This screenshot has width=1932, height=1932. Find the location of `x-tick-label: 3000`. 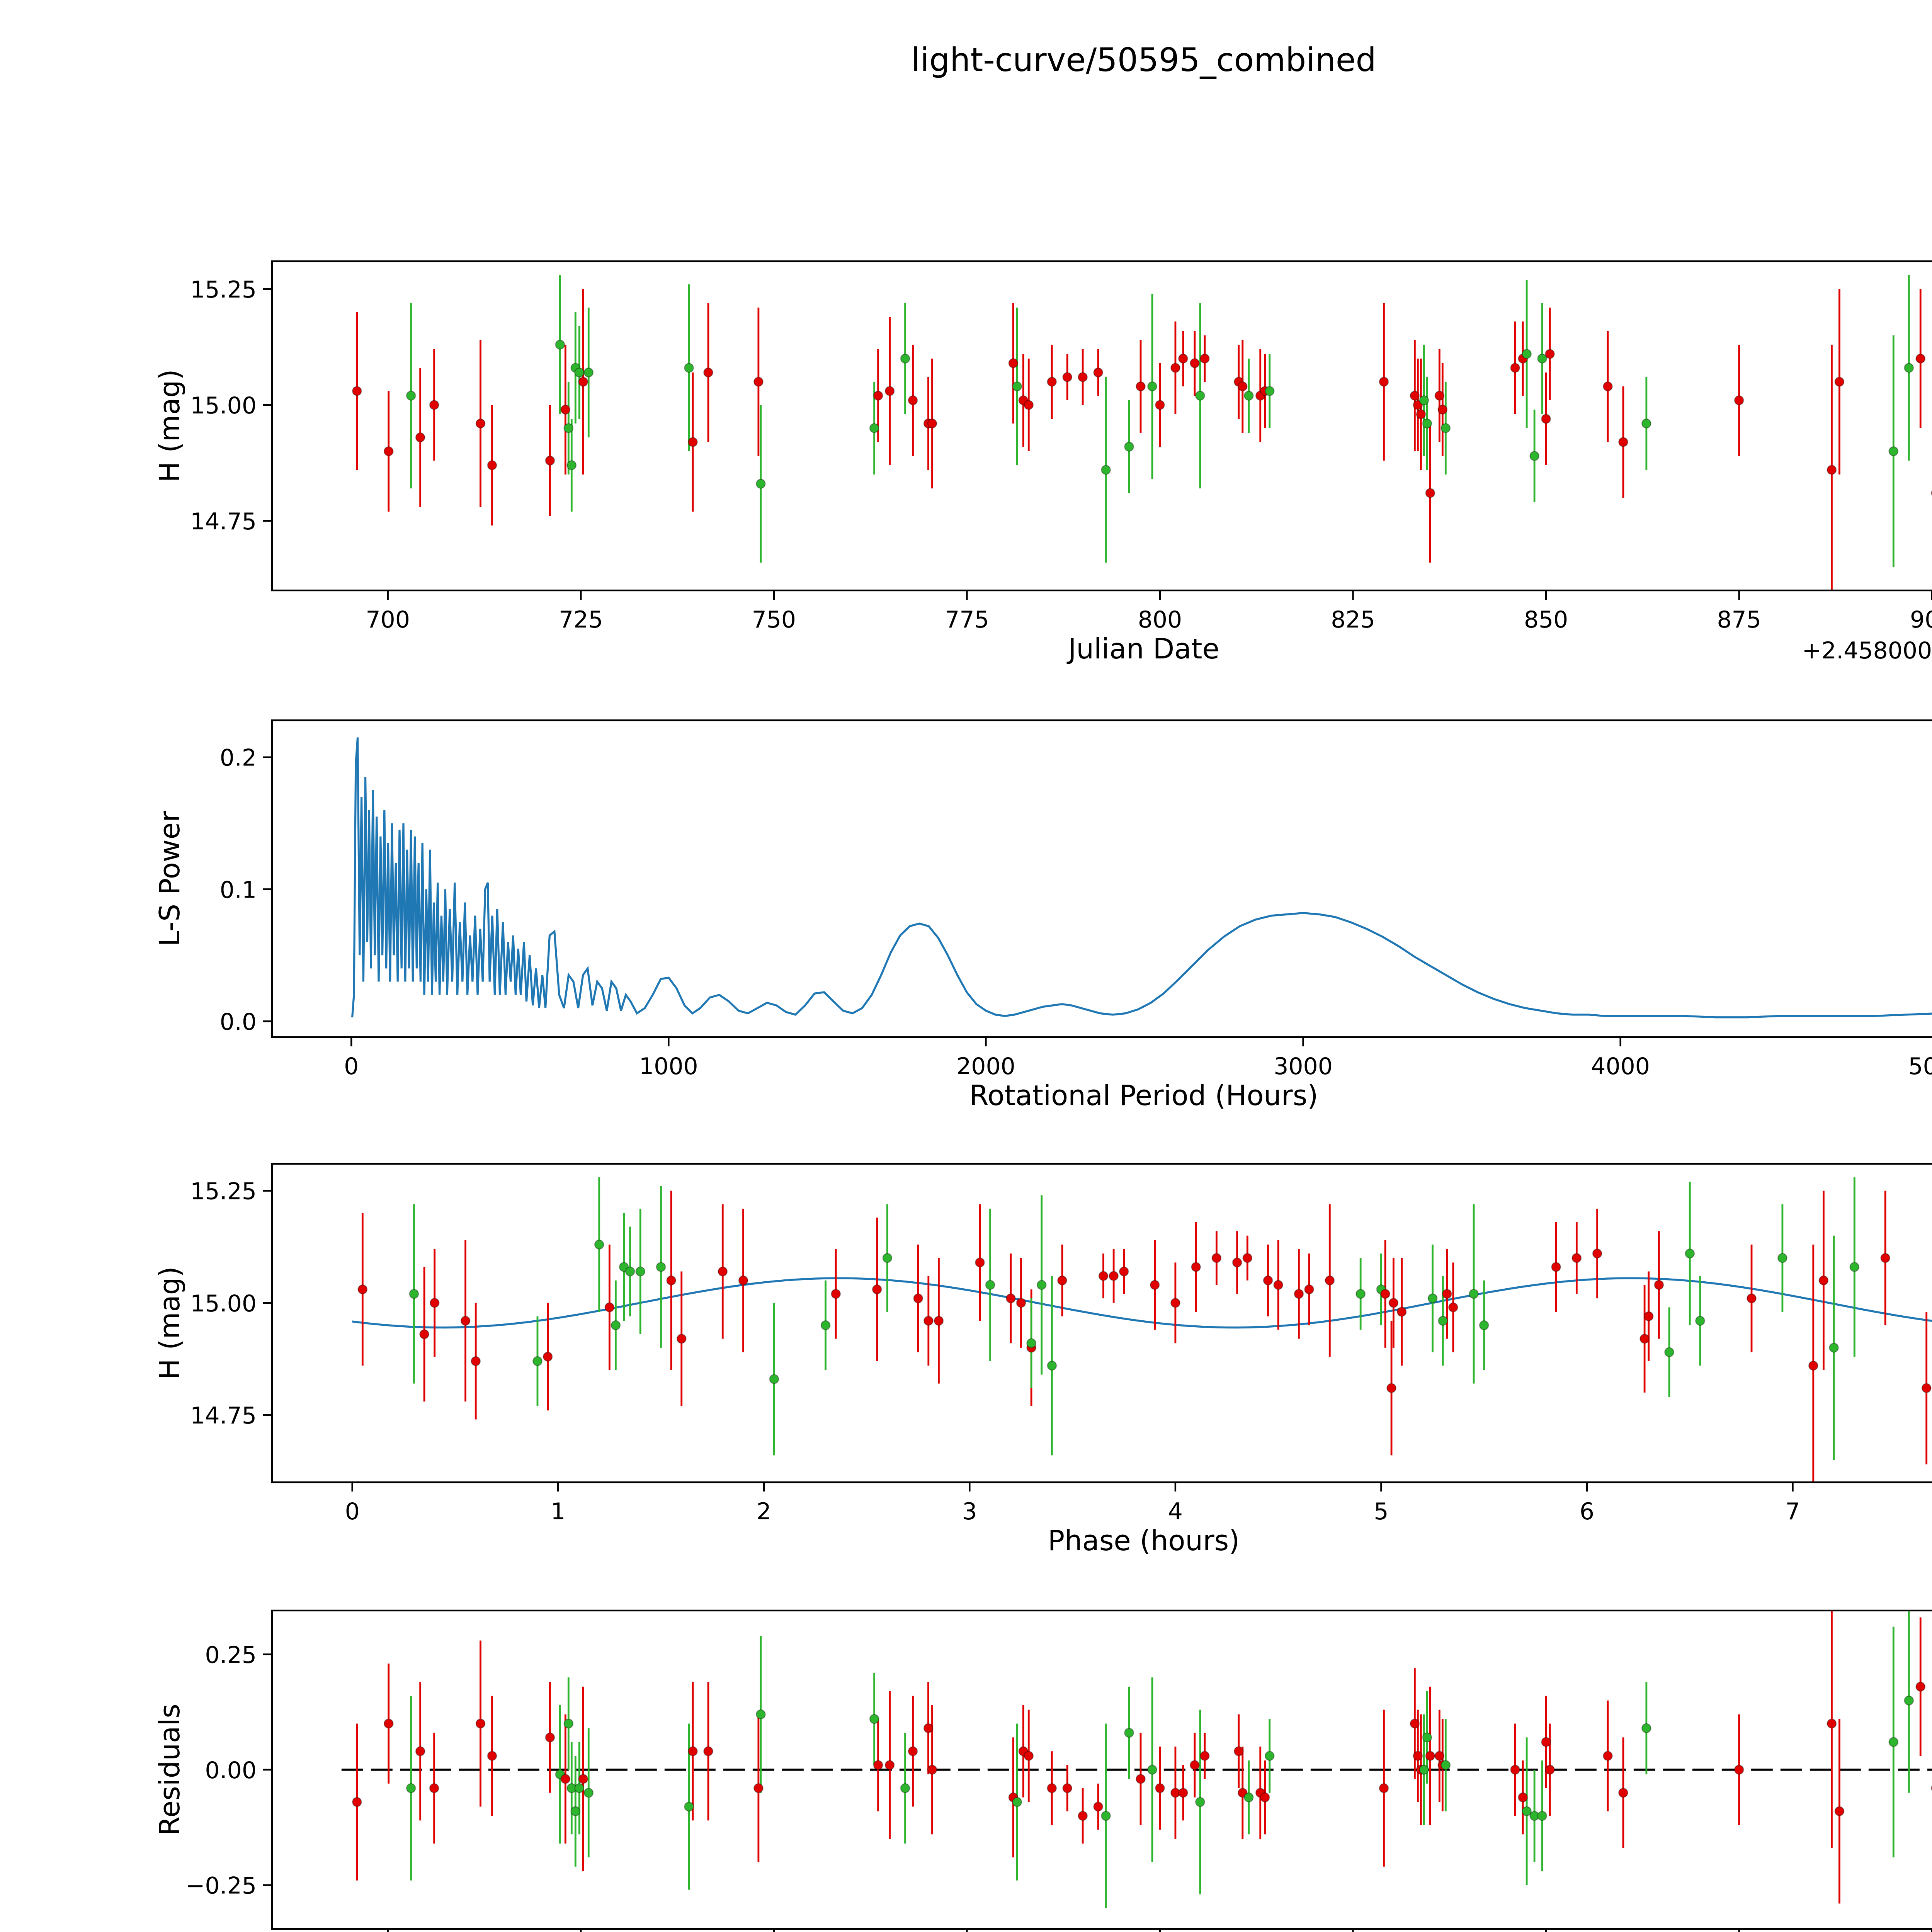

x-tick-label: 3000 is located at coordinates (1304, 1066).